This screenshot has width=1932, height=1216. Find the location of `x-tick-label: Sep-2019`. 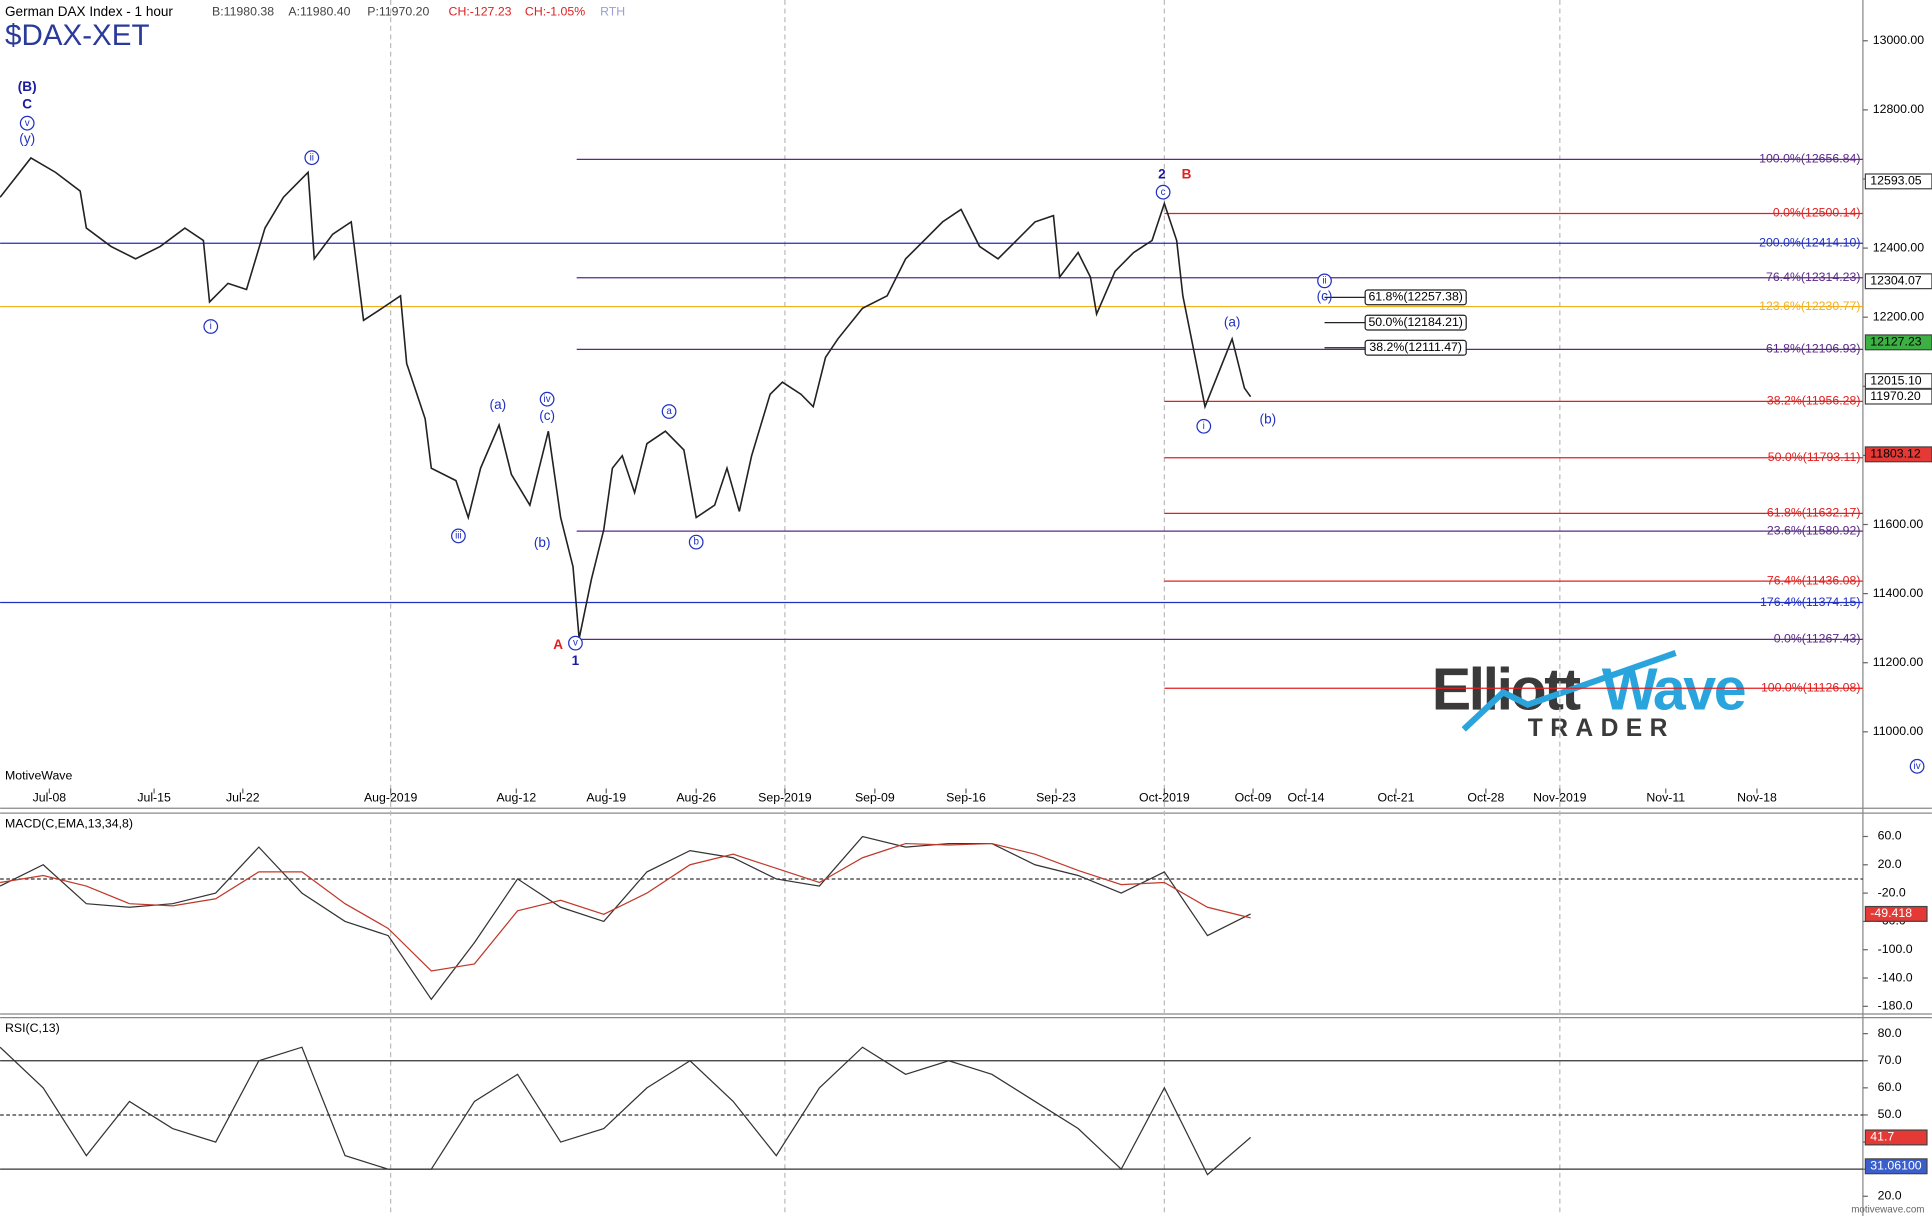

x-tick-label: Sep-2019 is located at coordinates (785, 798).